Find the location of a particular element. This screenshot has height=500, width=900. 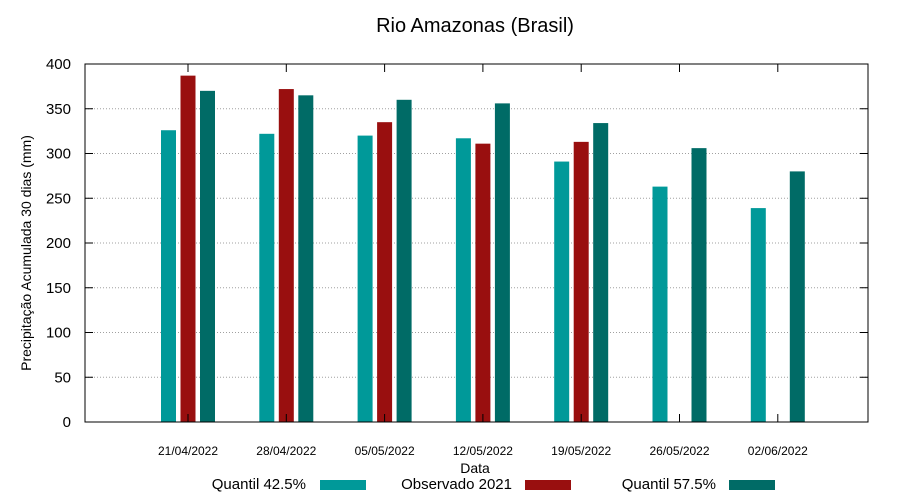

bar-quantil-57-5--2 is located at coordinates (404, 261).